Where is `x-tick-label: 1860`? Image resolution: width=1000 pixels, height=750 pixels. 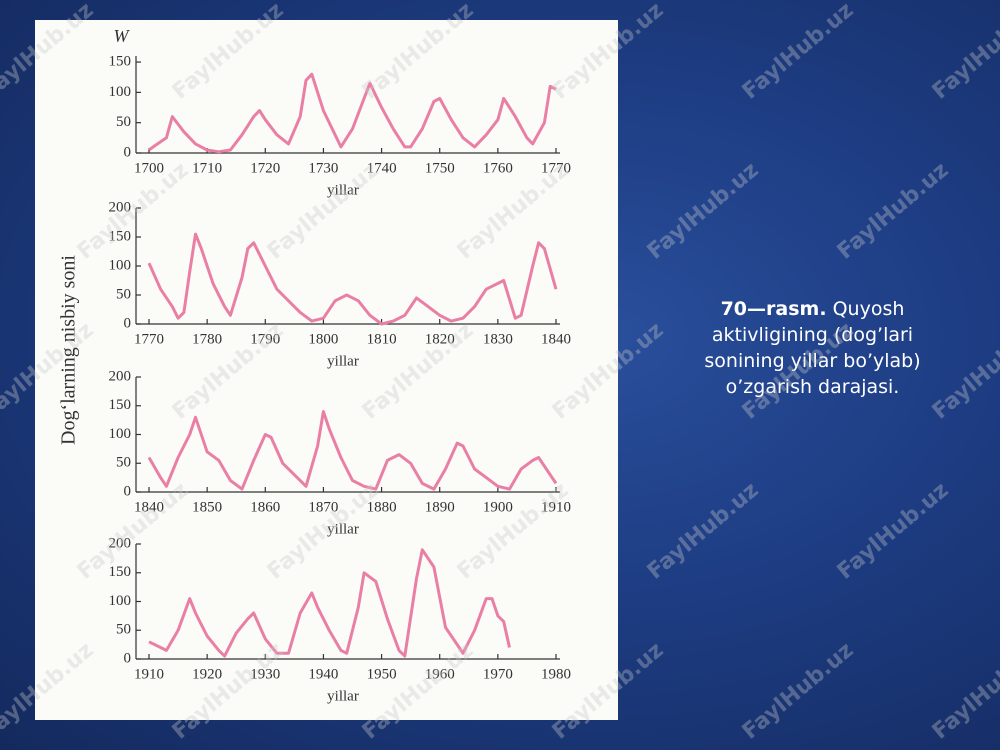 x-tick-label: 1860 is located at coordinates (265, 507).